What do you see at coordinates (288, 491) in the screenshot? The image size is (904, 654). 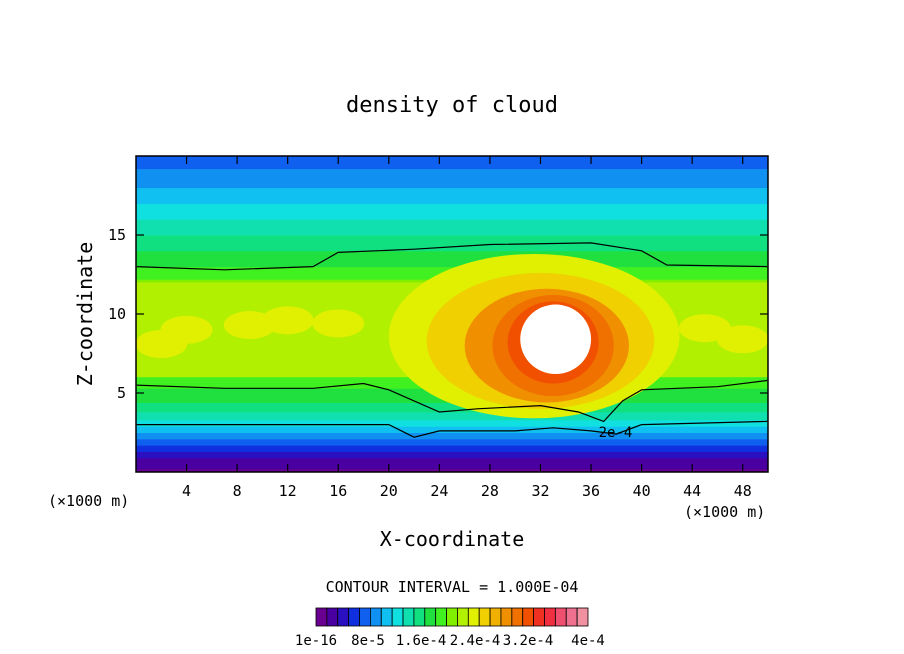 I see `x-tick-label: 12` at bounding box center [288, 491].